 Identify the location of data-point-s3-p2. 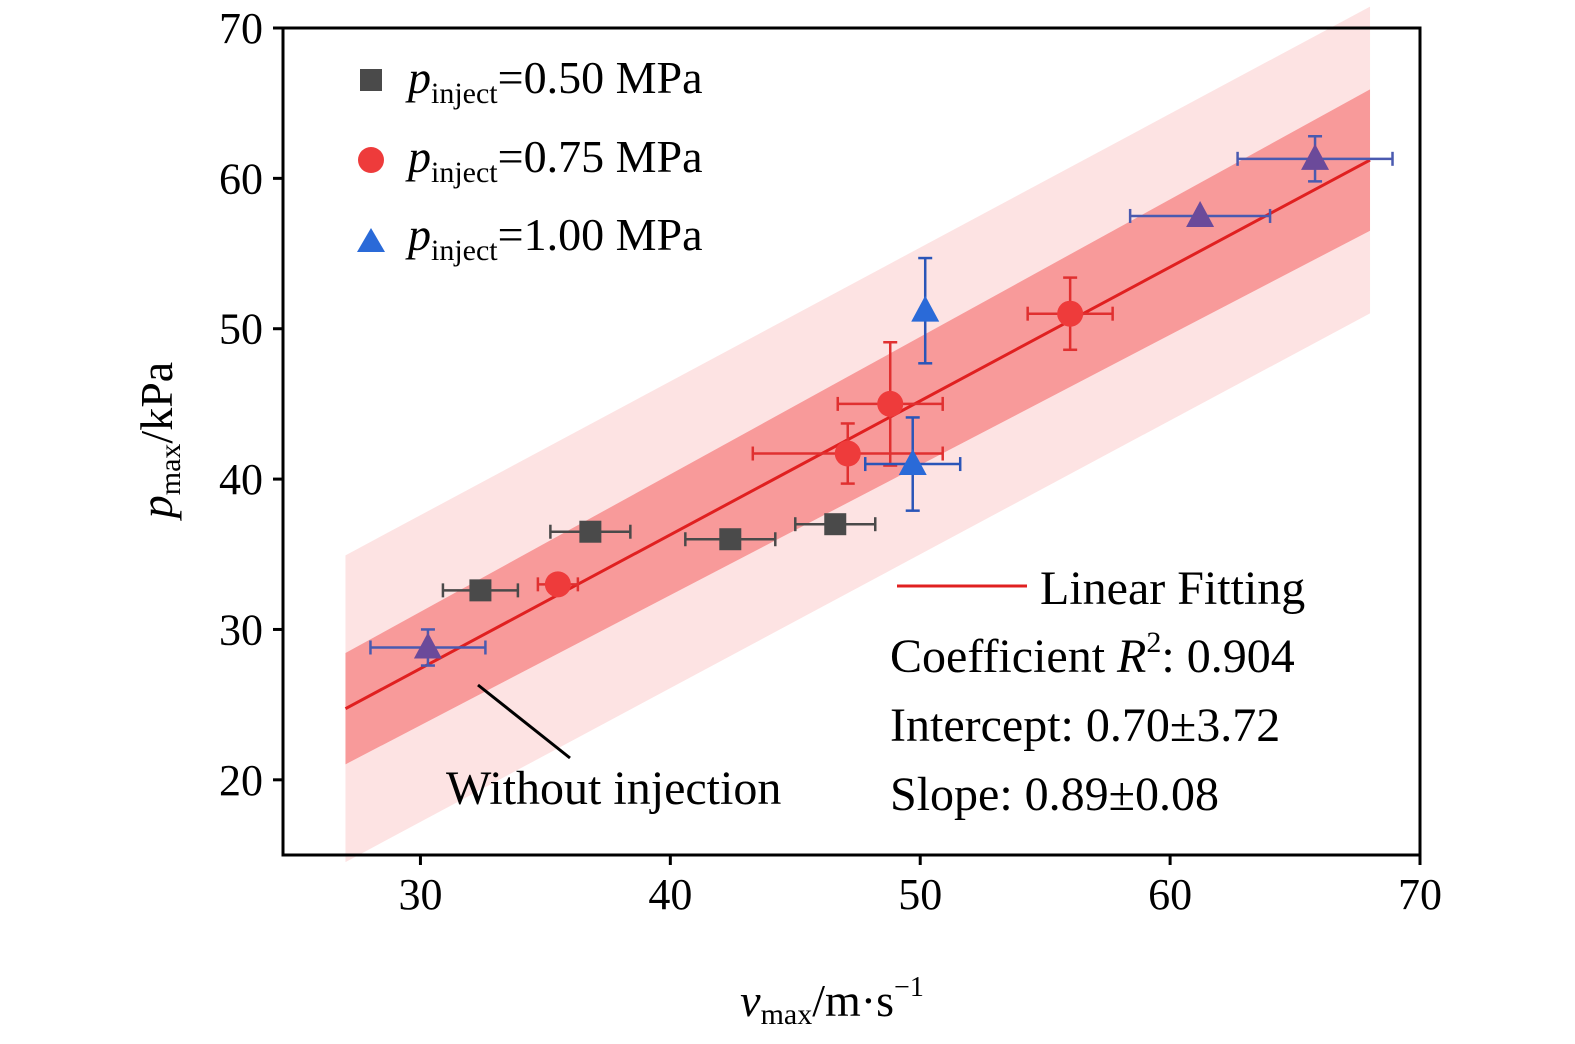
(1315, 156).